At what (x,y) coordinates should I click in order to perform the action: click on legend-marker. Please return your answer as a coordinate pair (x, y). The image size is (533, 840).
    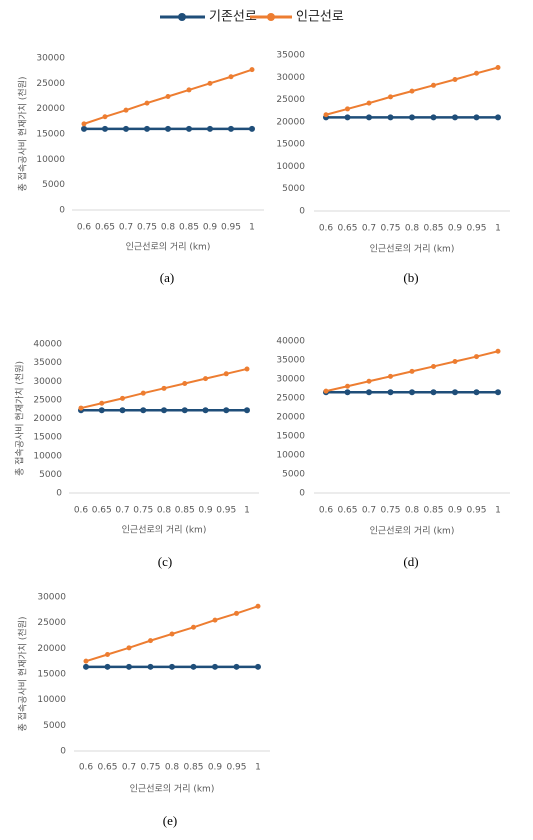
    Looking at the image, I should click on (182, 17).